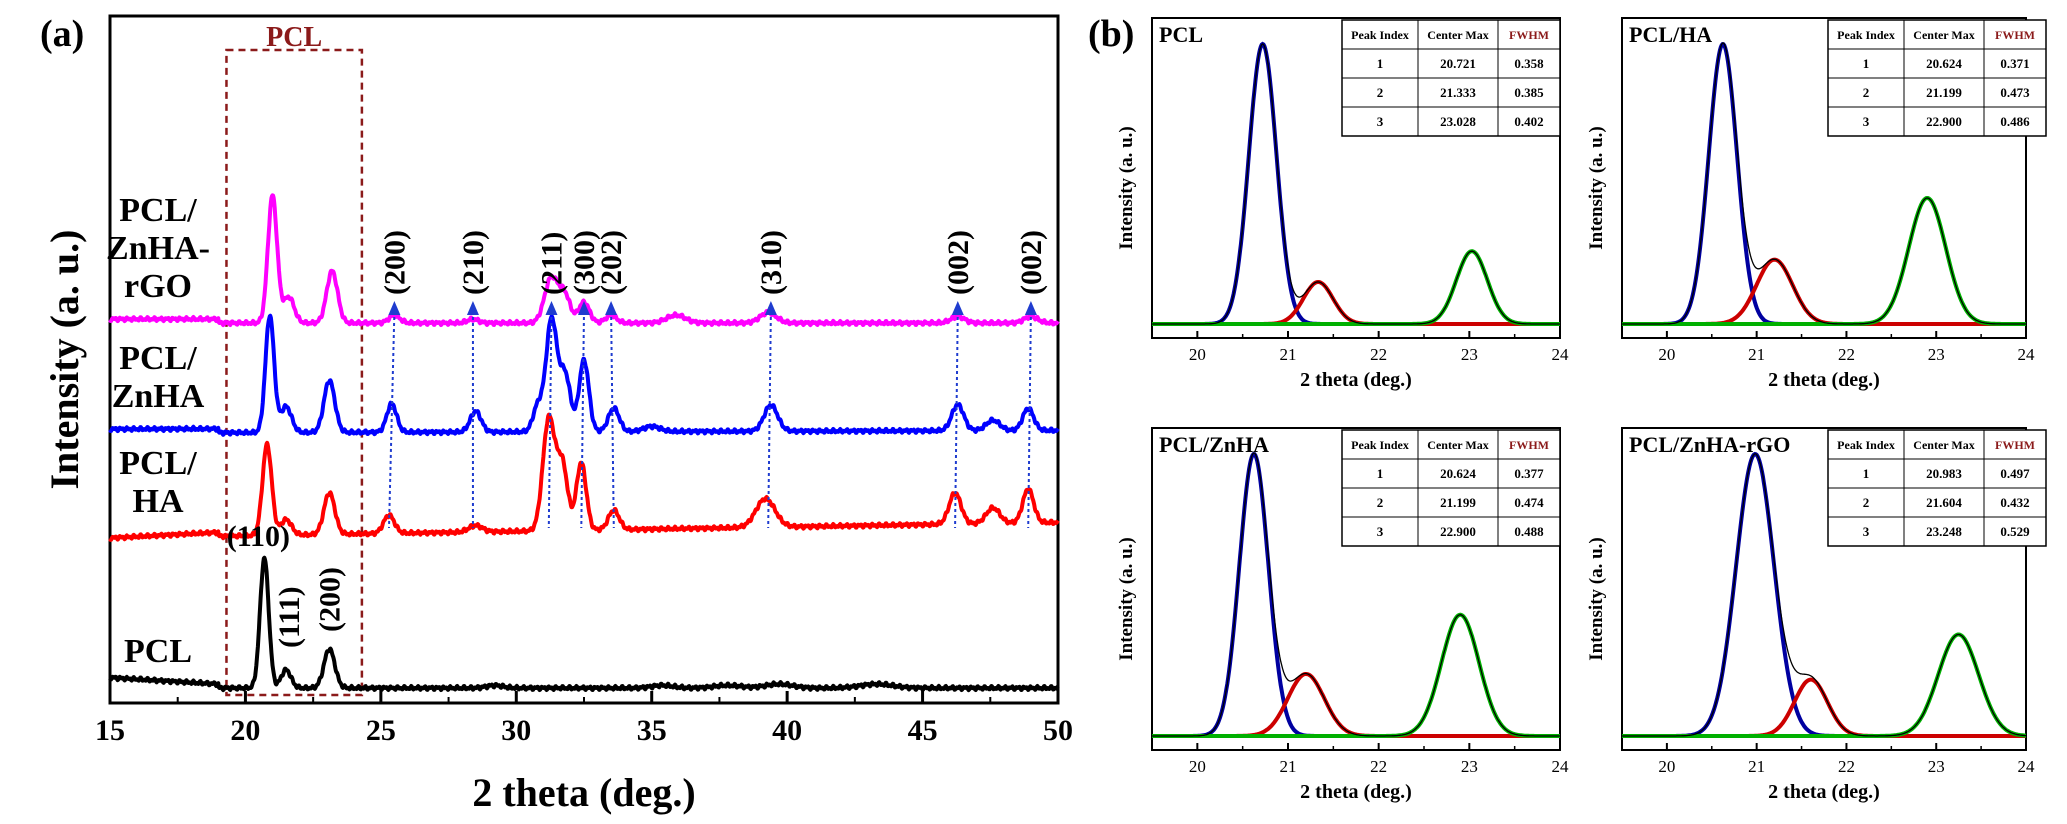  What do you see at coordinates (158, 396) in the screenshot?
I see `series-label: ZnHA` at bounding box center [158, 396].